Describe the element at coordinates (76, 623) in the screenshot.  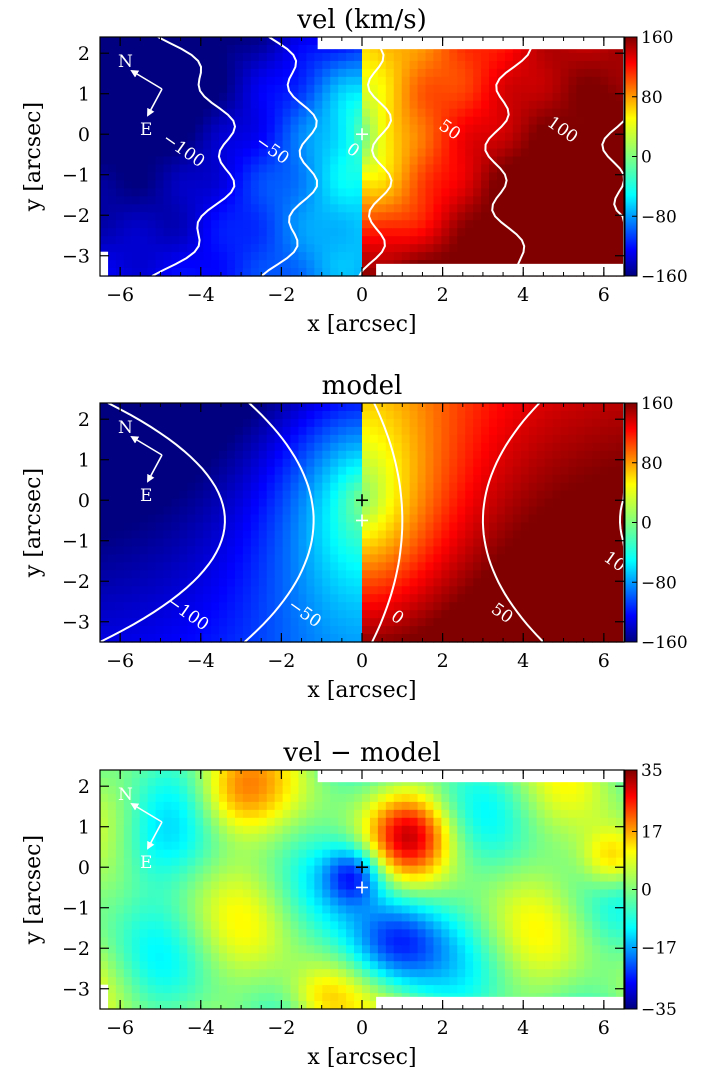
I see `y-tick-label: −3` at that location.